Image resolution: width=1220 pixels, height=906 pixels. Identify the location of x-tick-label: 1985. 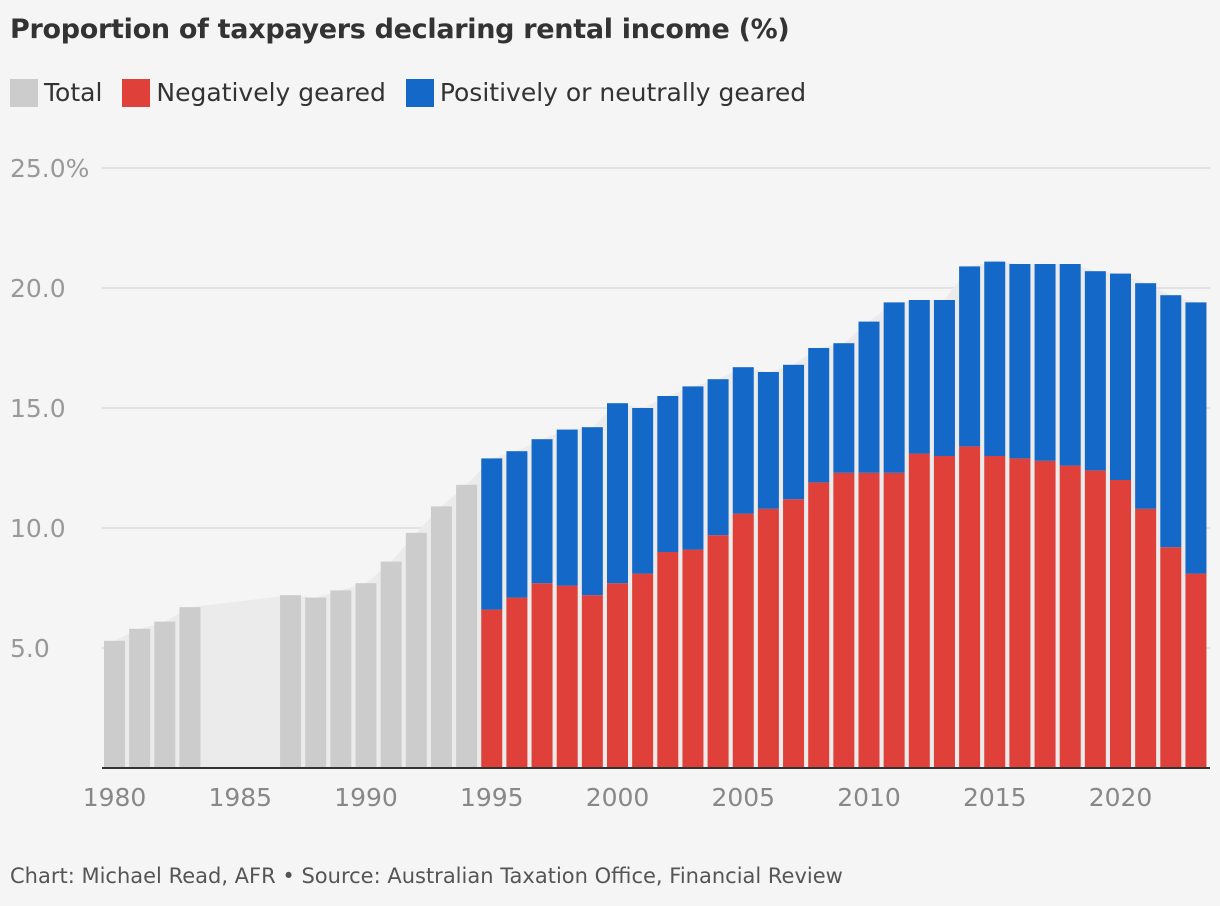
(240, 797).